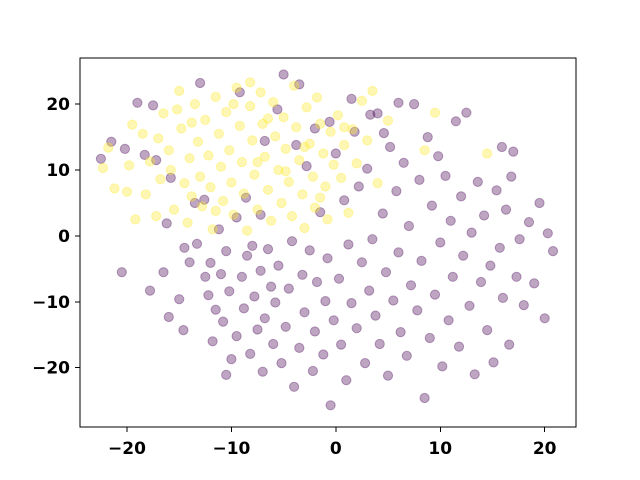 The image size is (640, 480). Describe the element at coordinates (56, 237) in the screenshot. I see `y-axis: −20 −10 0 10 20` at that location.